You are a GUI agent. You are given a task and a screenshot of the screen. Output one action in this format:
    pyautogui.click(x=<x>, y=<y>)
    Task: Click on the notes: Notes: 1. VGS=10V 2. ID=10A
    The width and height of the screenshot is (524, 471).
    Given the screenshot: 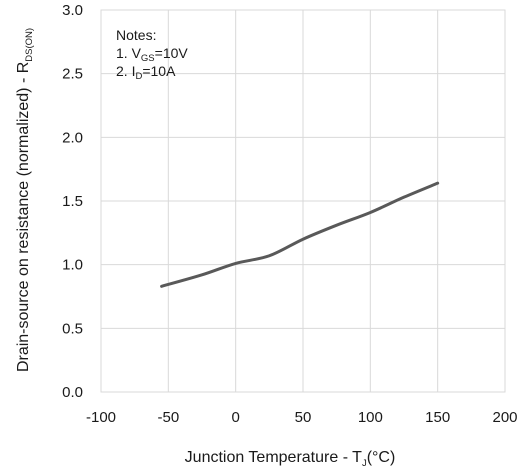 What is the action you would take?
    pyautogui.click(x=152, y=54)
    